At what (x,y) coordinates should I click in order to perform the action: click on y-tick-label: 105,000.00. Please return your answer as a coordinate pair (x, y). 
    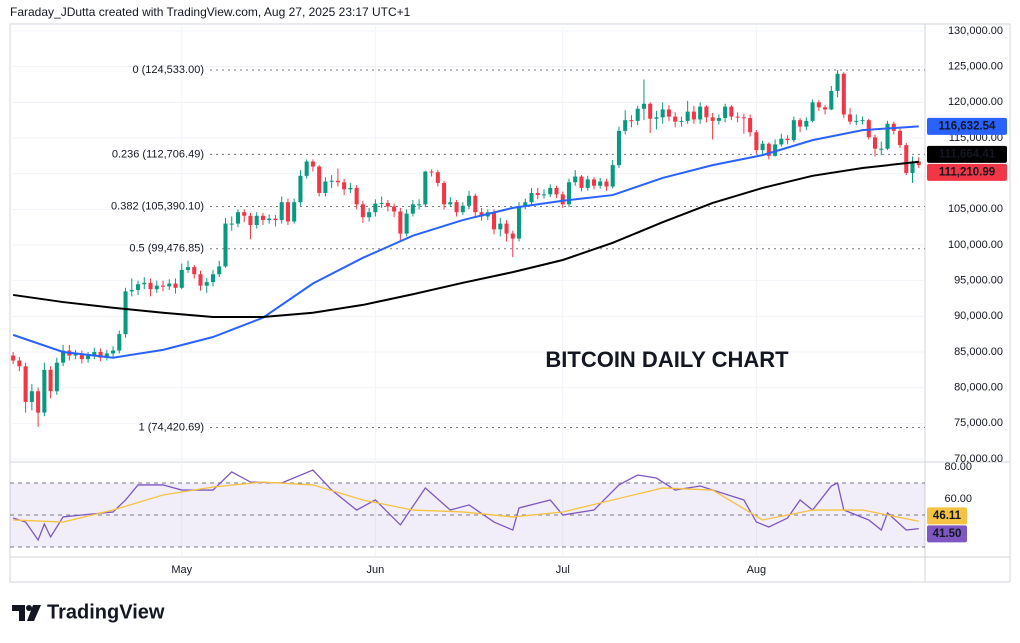
    Looking at the image, I should click on (975, 209).